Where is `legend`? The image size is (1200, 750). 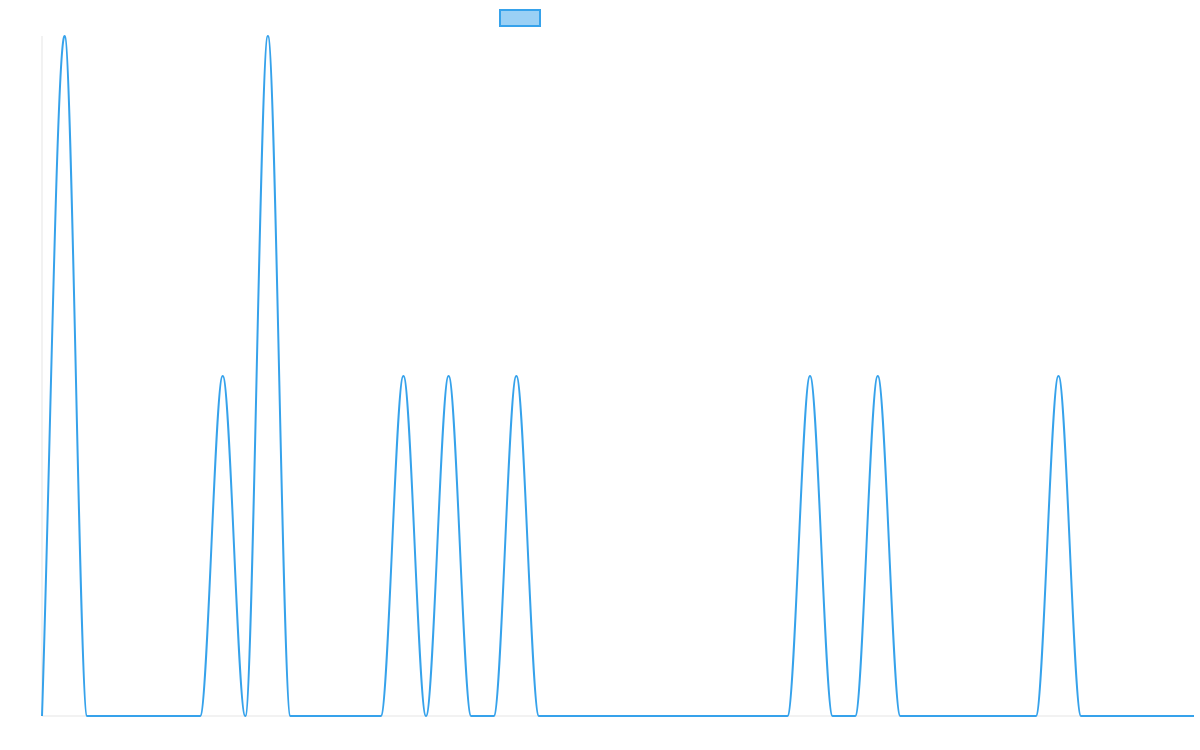
legend is located at coordinates (520, 18).